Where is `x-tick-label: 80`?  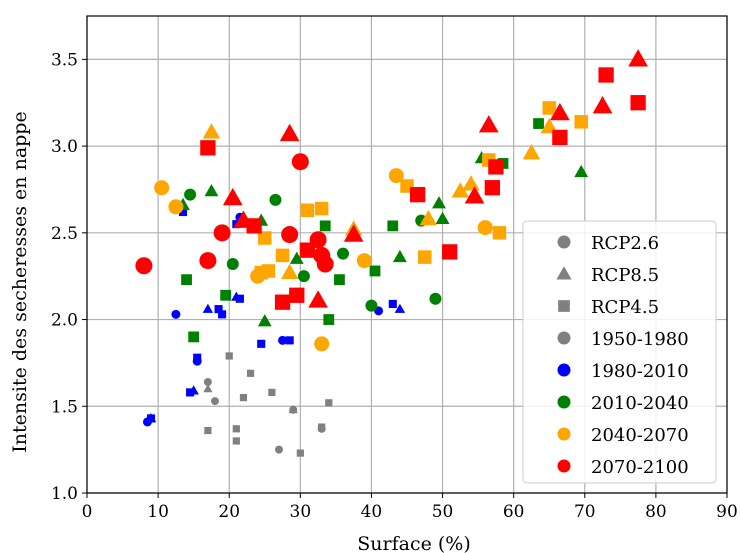
x-tick-label: 80 is located at coordinates (656, 512).